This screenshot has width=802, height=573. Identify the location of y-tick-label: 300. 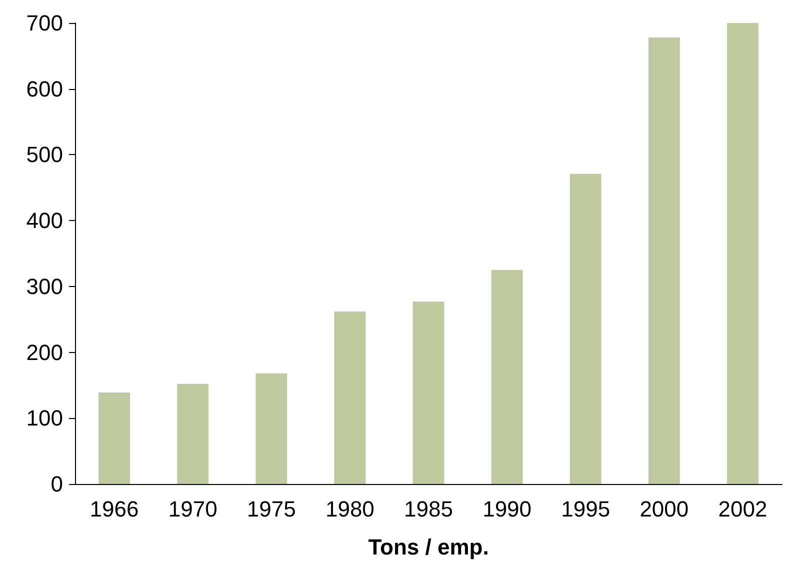
(44, 286).